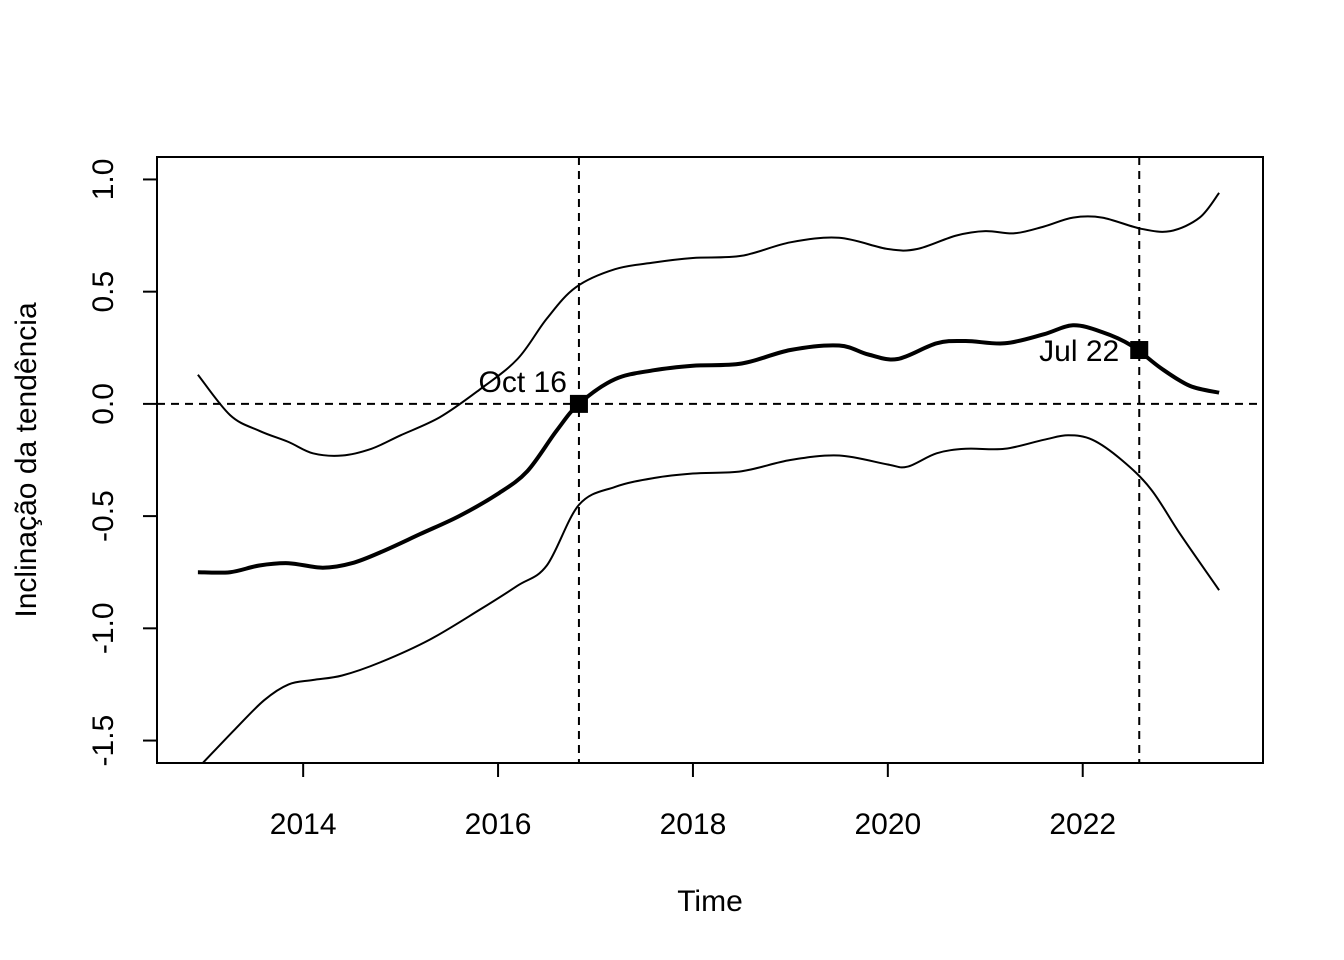 This screenshot has height=960, width=1344. I want to click on y-tick-label: -1.0, so click(103, 628).